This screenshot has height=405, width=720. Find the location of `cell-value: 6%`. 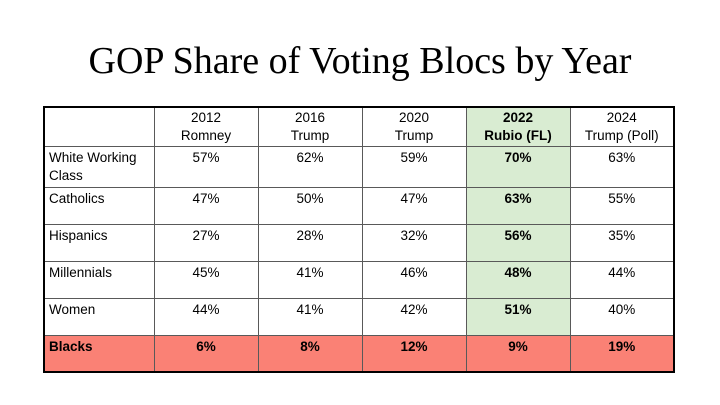

cell-value: 6% is located at coordinates (206, 353).